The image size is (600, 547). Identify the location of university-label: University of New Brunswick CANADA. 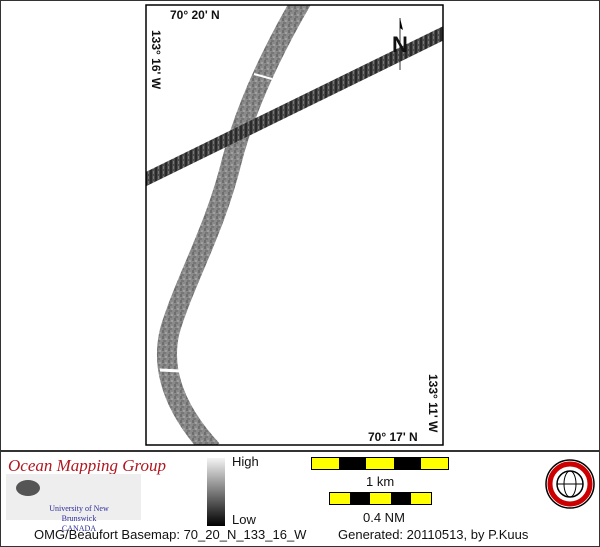
(79, 519).